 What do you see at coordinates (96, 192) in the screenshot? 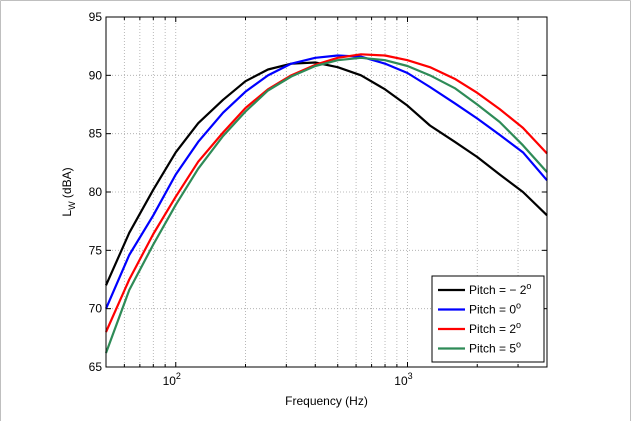
I see `y-tick-label: 80` at bounding box center [96, 192].